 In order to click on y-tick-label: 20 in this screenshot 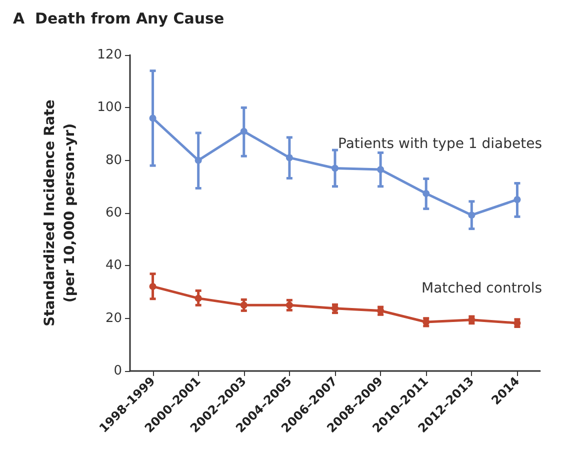, I will do `click(113, 318)`.